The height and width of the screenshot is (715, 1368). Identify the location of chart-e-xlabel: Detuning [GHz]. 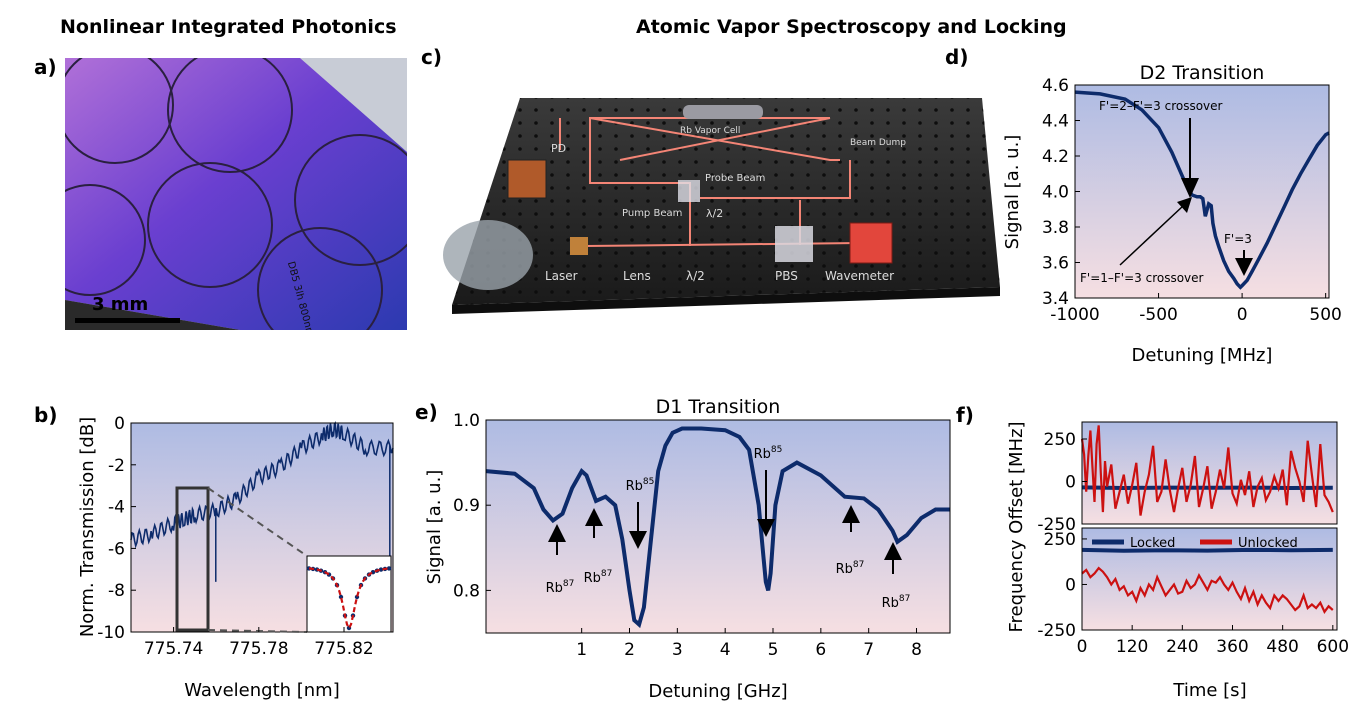
(717, 691).